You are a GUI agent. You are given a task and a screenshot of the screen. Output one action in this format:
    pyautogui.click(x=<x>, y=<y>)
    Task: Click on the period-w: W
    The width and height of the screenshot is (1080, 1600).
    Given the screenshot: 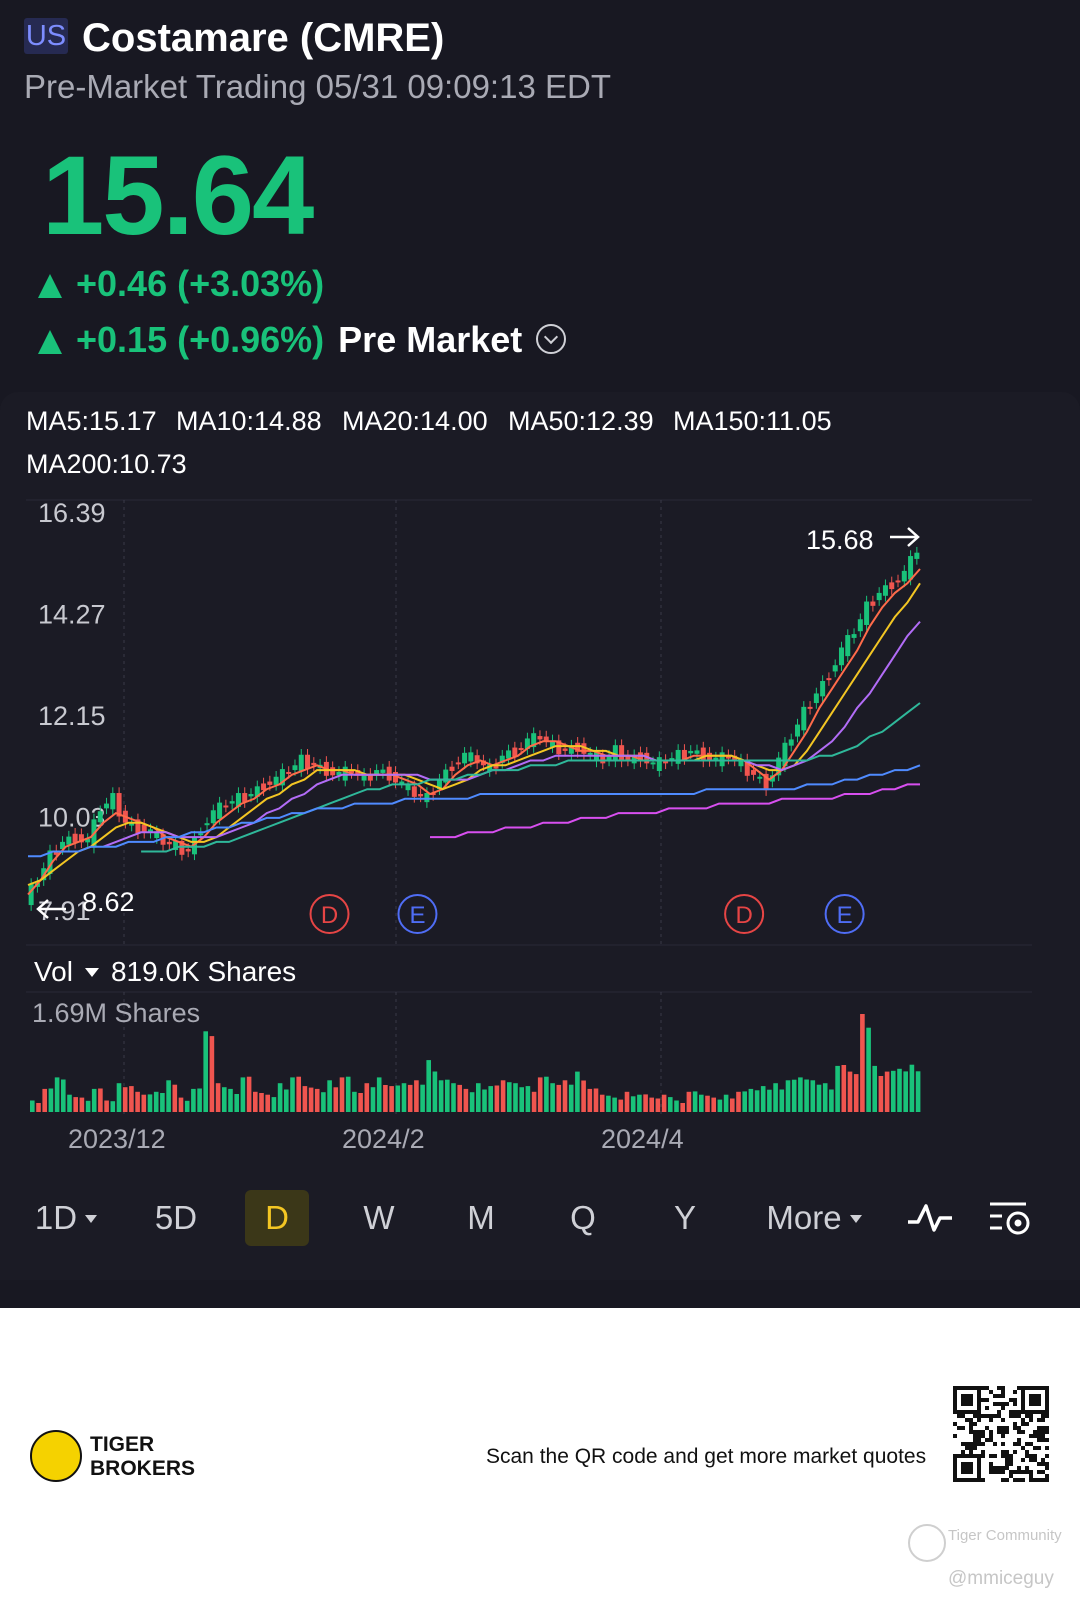 What is the action you would take?
    pyautogui.click(x=379, y=1217)
    